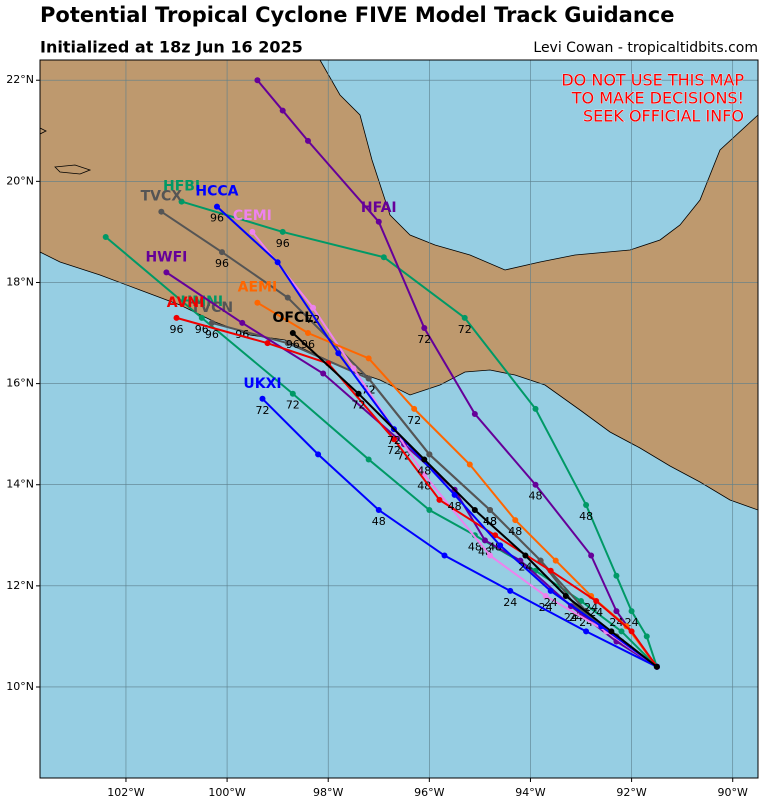 The image size is (768, 801). What do you see at coordinates (66, 151) in the screenshot?
I see `cuba` at bounding box center [66, 151].